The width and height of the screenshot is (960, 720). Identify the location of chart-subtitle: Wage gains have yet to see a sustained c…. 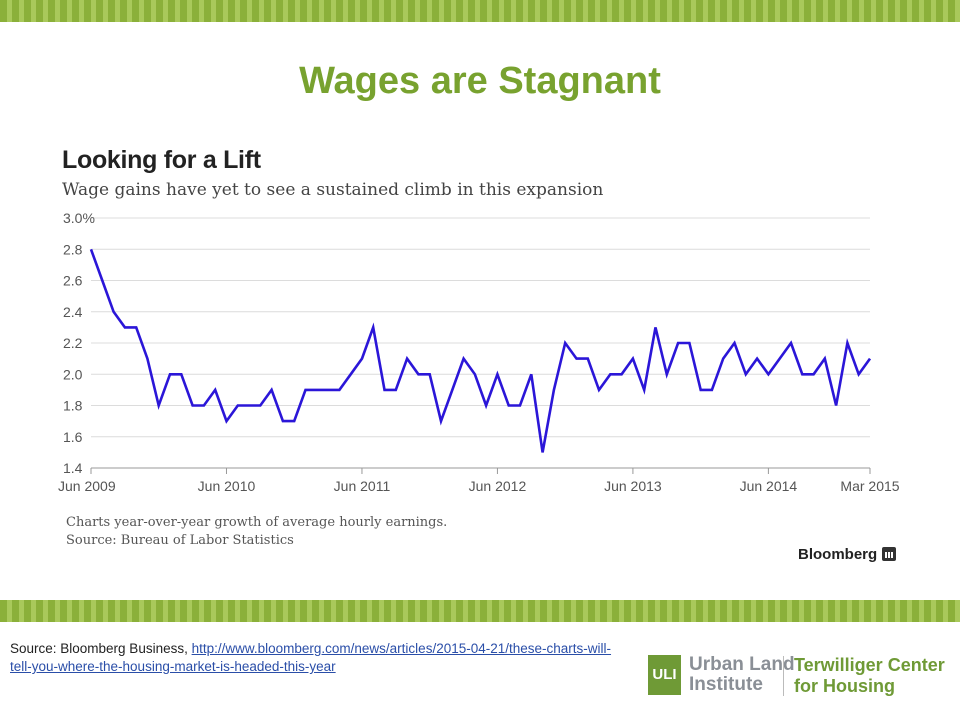
(333, 190).